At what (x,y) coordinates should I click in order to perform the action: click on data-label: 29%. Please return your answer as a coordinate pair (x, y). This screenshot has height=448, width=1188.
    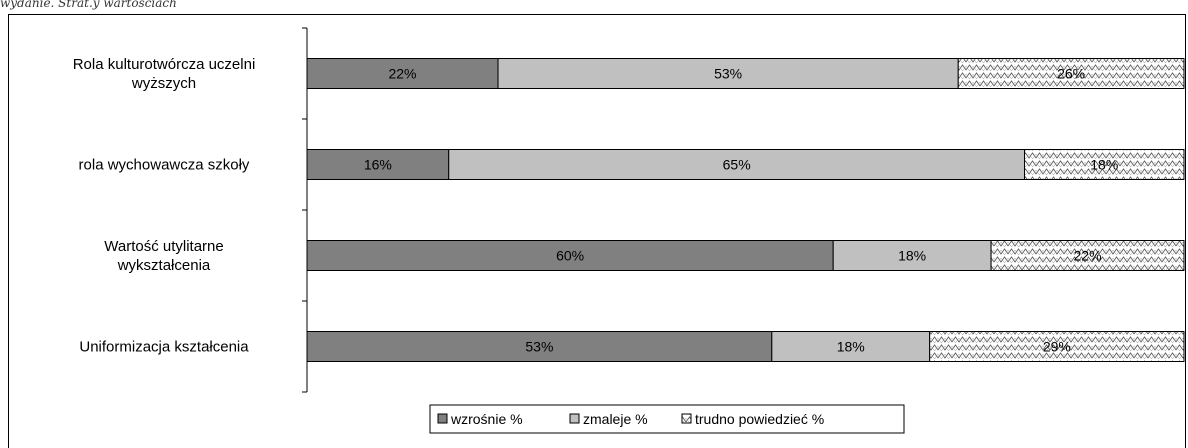
    Looking at the image, I should click on (1057, 347).